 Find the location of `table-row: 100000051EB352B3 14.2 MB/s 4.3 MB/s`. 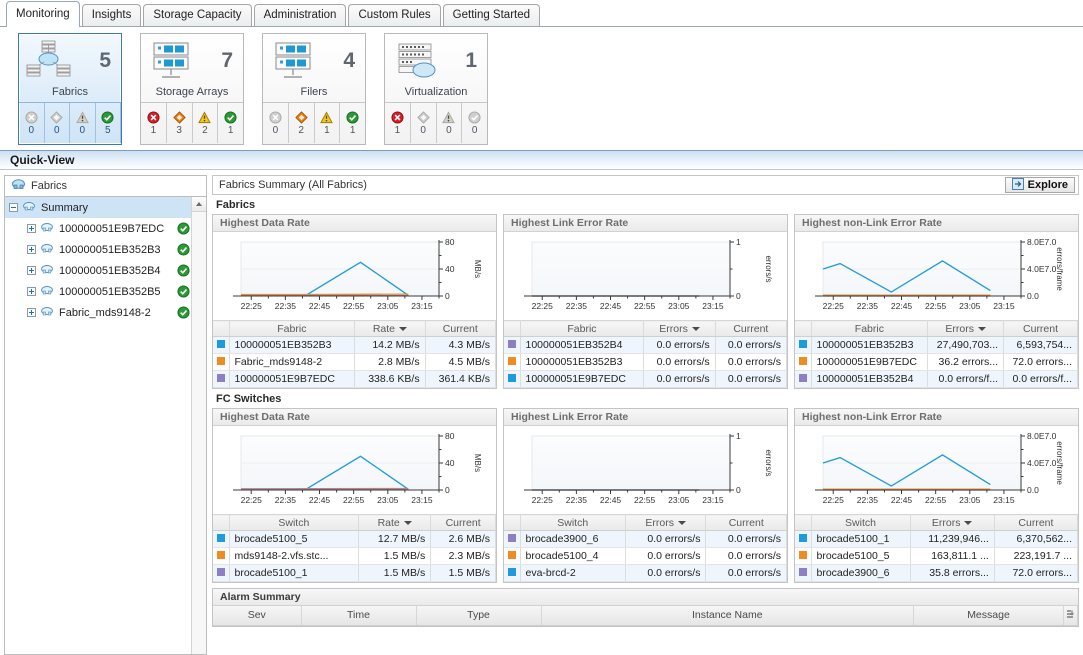

table-row: 100000051EB352B3 14.2 MB/s 4.3 MB/s is located at coordinates (355, 345).